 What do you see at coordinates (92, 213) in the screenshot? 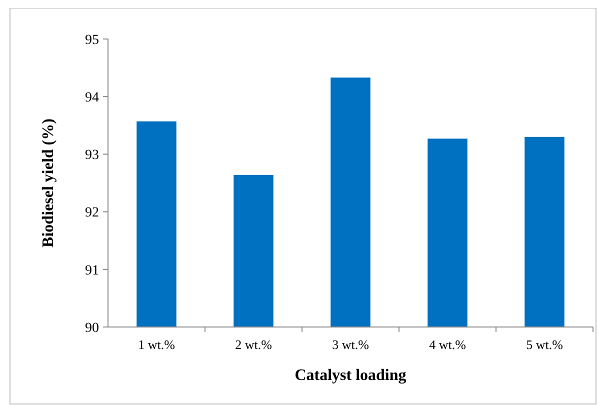
I see `y-tick-label: 92` at bounding box center [92, 213].